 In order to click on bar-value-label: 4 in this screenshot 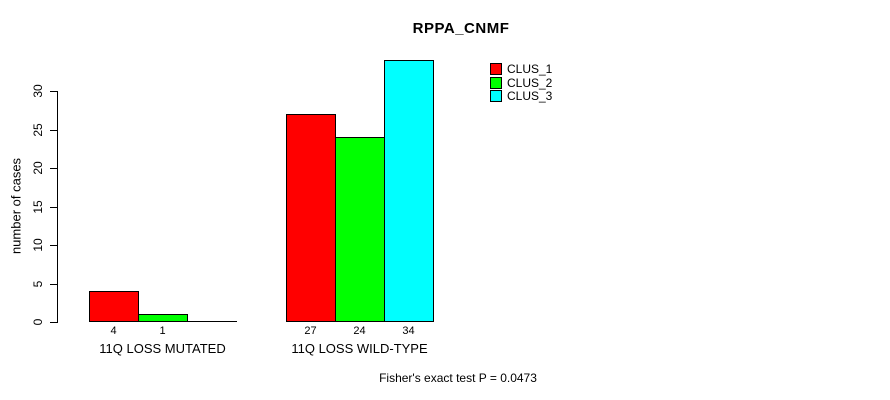, I will do `click(113, 331)`.